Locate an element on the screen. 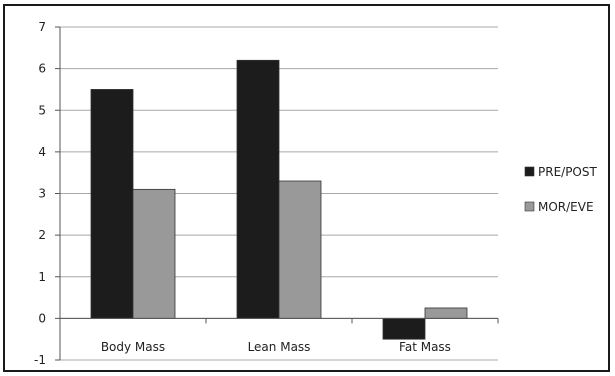 The image size is (615, 376). bar-mor-eve-body-mass is located at coordinates (154, 253).